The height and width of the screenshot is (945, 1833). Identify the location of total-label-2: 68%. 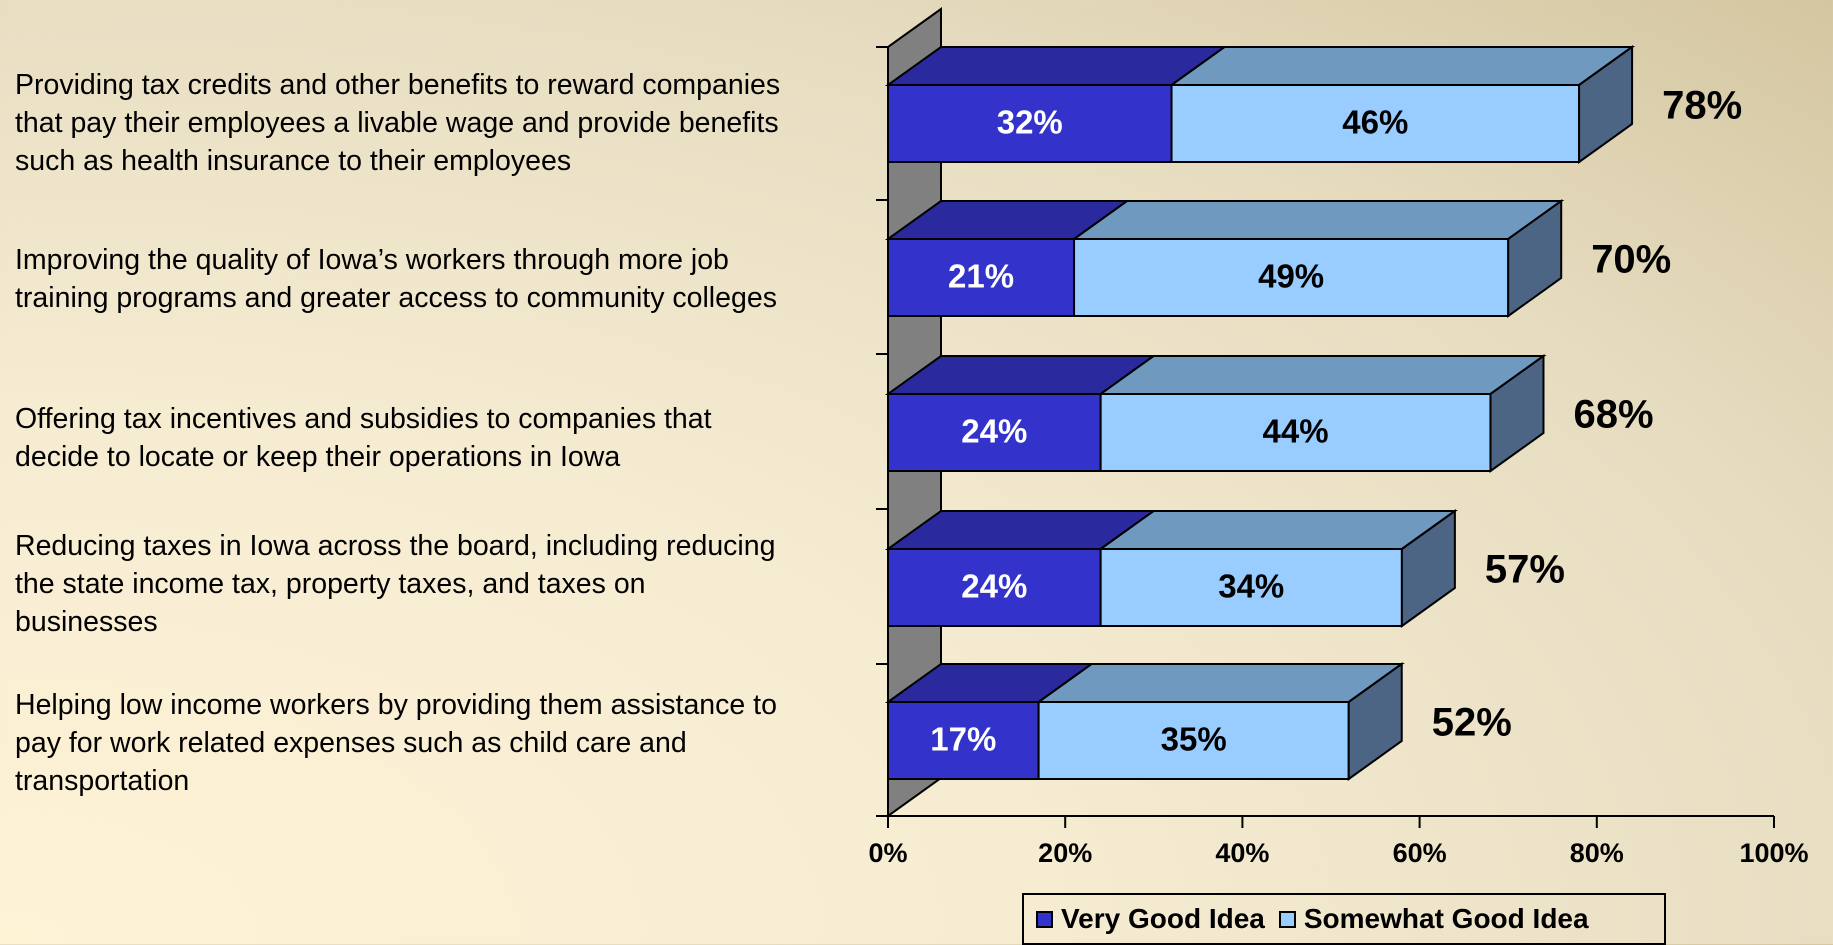
(1613, 415).